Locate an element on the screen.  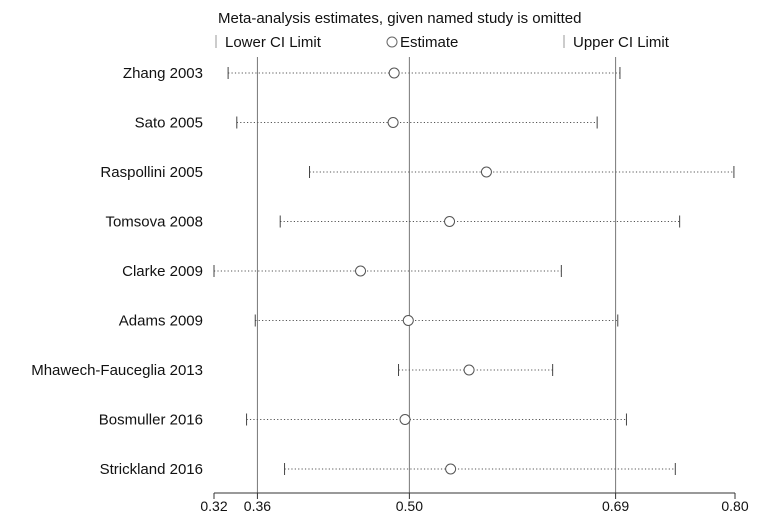
study-label: Mhawech-Fauceglia 2013 is located at coordinates (117, 370).